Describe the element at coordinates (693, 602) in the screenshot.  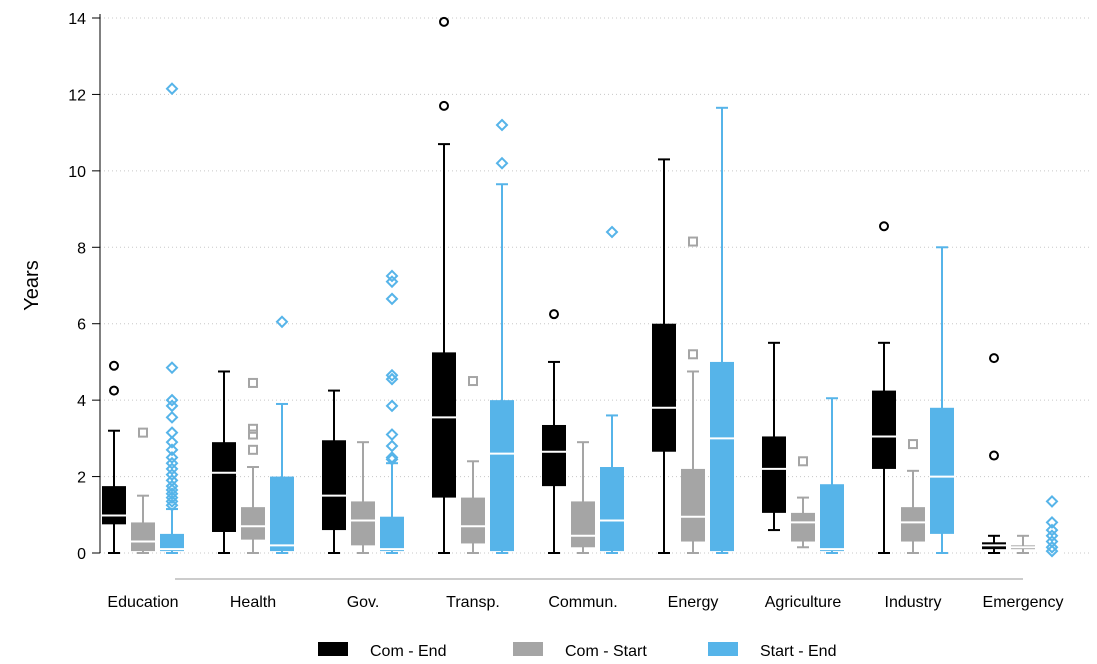
I see `x-tick-label: Energy` at that location.